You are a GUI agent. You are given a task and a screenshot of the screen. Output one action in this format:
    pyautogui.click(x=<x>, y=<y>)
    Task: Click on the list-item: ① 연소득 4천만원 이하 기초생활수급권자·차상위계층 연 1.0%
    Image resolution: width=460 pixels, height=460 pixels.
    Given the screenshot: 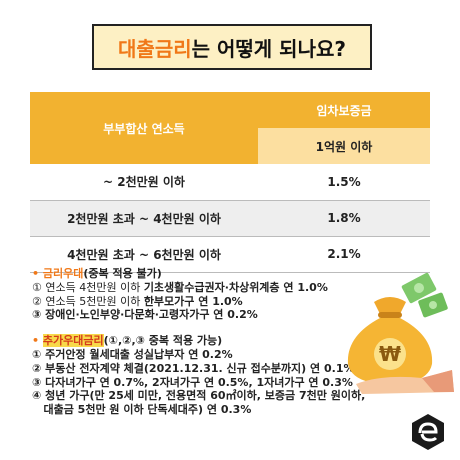 What is the action you would take?
    pyautogui.click(x=232, y=288)
    